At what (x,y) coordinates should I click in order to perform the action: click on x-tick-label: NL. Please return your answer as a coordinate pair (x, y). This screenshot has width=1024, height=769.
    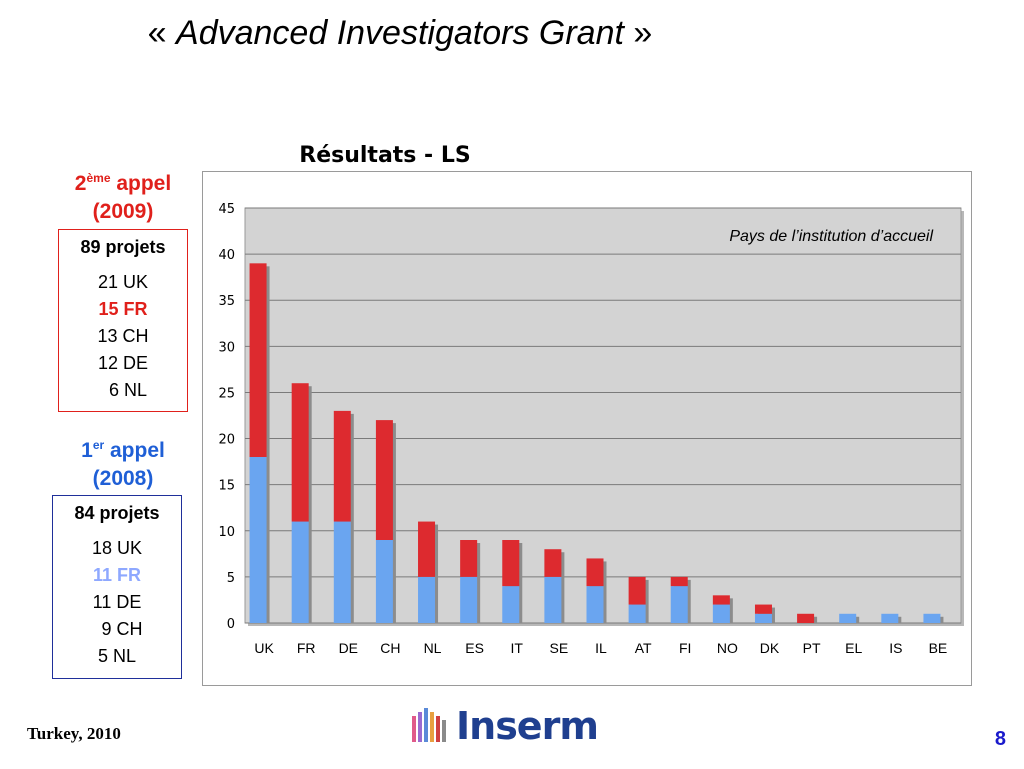
    Looking at the image, I should click on (433, 648).